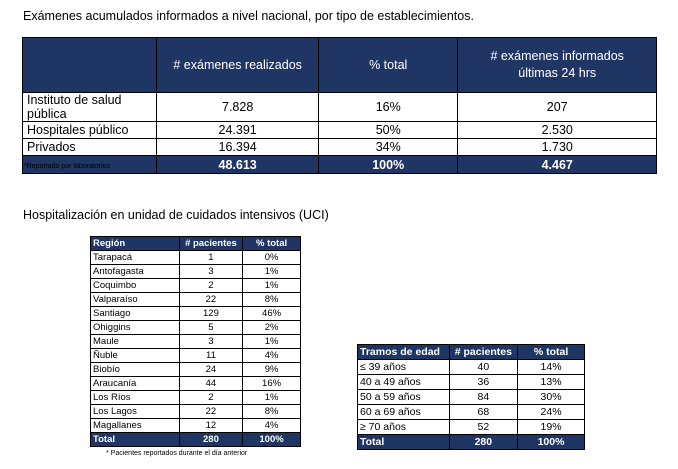  I want to click on row-label: Ohiggins, so click(135, 327).